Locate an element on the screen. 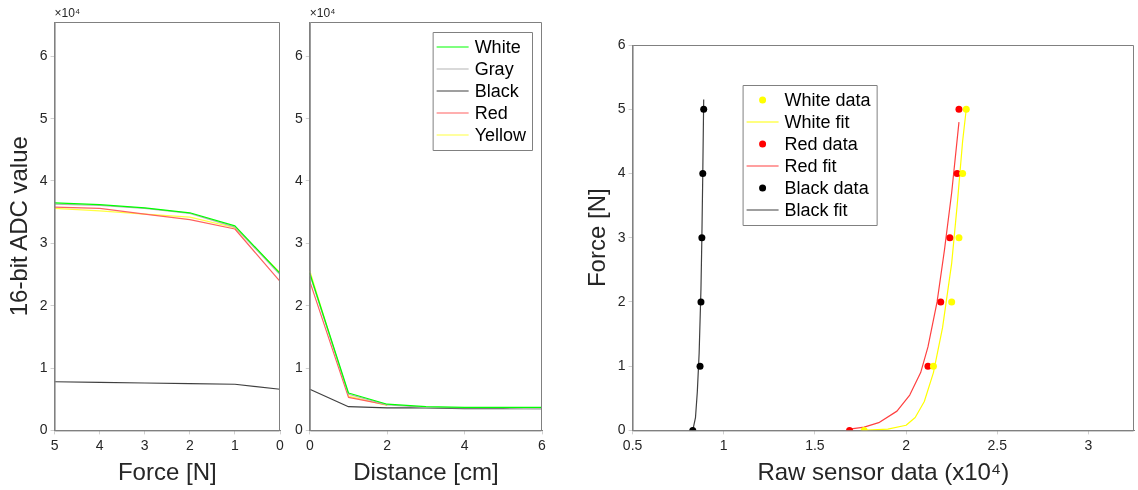 This screenshot has width=1138, height=490. x-axis-title: Distance [cm] is located at coordinates (426, 472).